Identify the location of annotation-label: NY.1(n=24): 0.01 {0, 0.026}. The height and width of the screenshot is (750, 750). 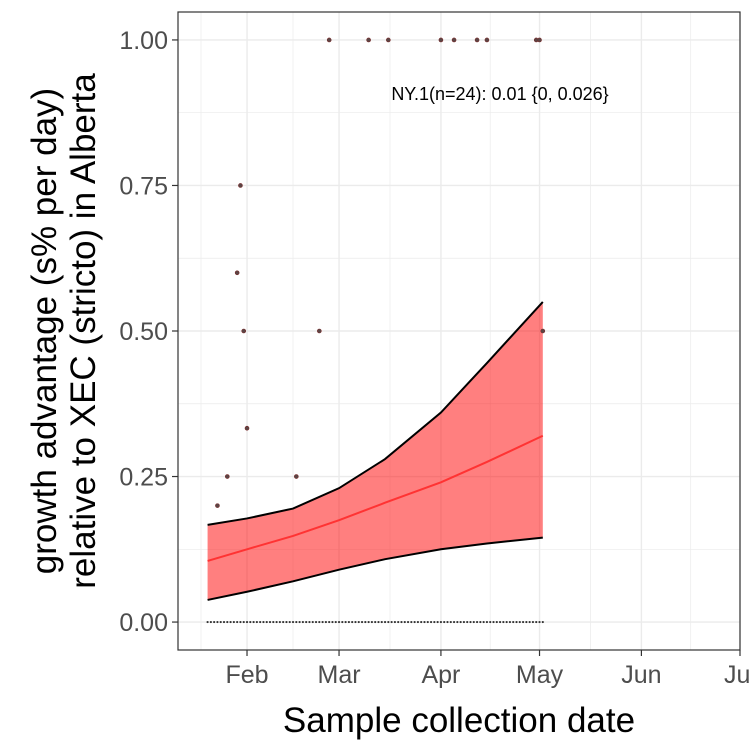
(499, 94).